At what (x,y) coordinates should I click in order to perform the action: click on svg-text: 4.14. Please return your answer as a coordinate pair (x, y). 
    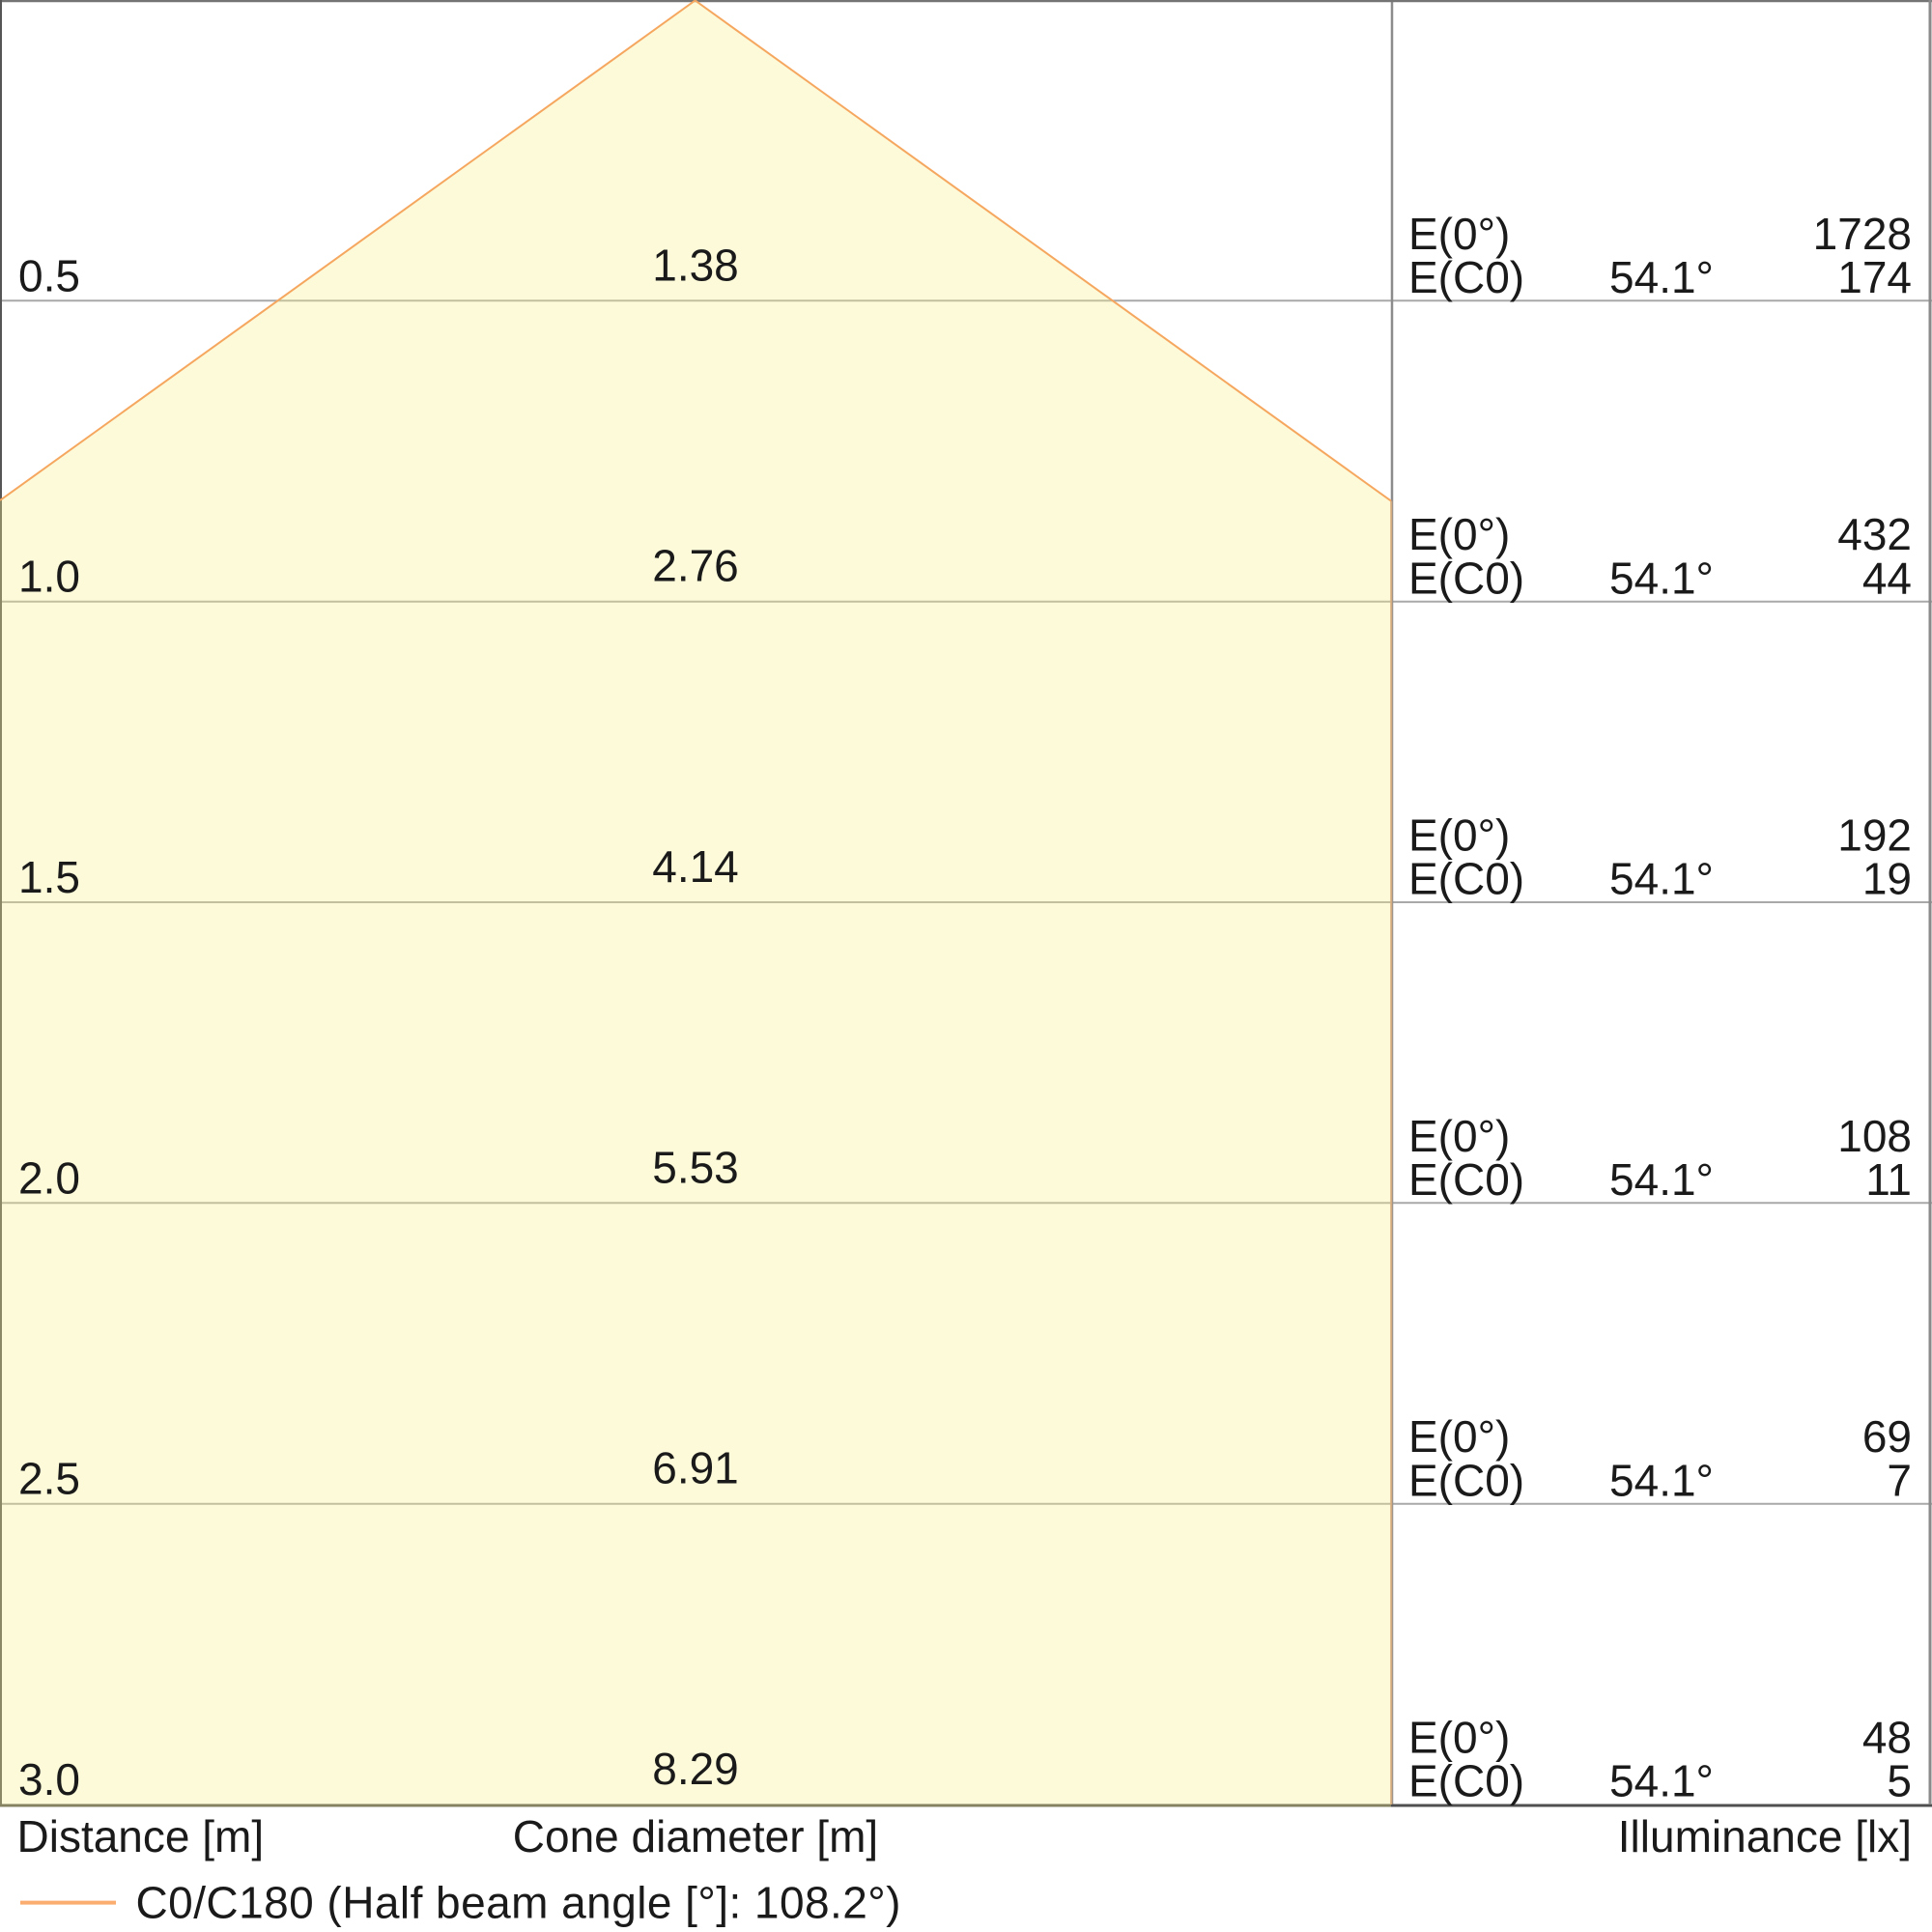
    Looking at the image, I should click on (695, 866).